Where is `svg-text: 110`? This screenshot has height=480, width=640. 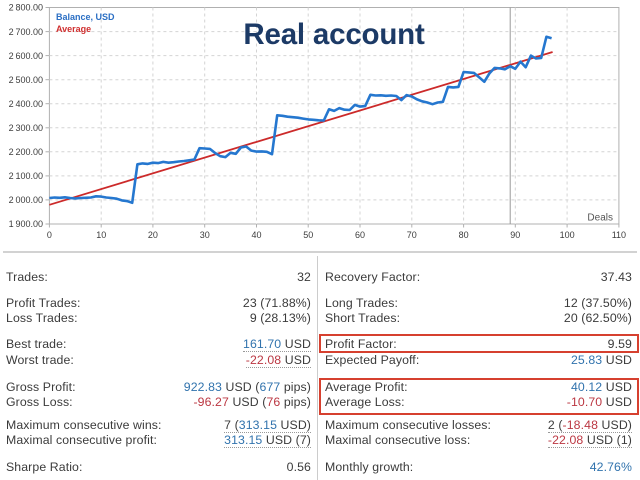
svg-text: 110 is located at coordinates (619, 235).